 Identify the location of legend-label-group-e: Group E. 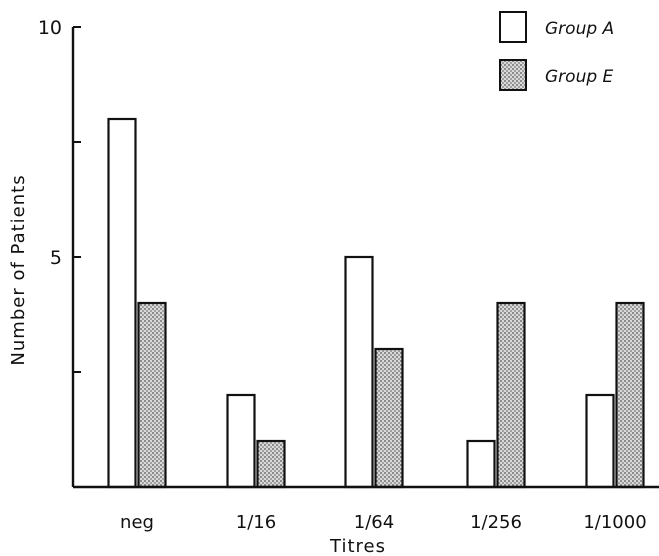
(579, 77).